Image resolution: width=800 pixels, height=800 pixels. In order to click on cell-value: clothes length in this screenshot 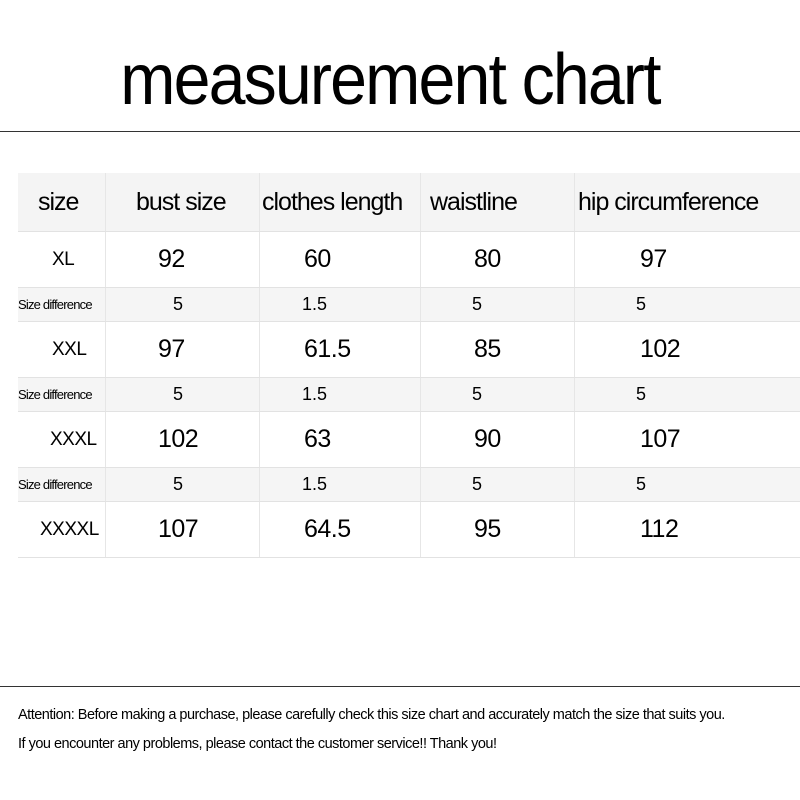, I will do `click(332, 201)`.